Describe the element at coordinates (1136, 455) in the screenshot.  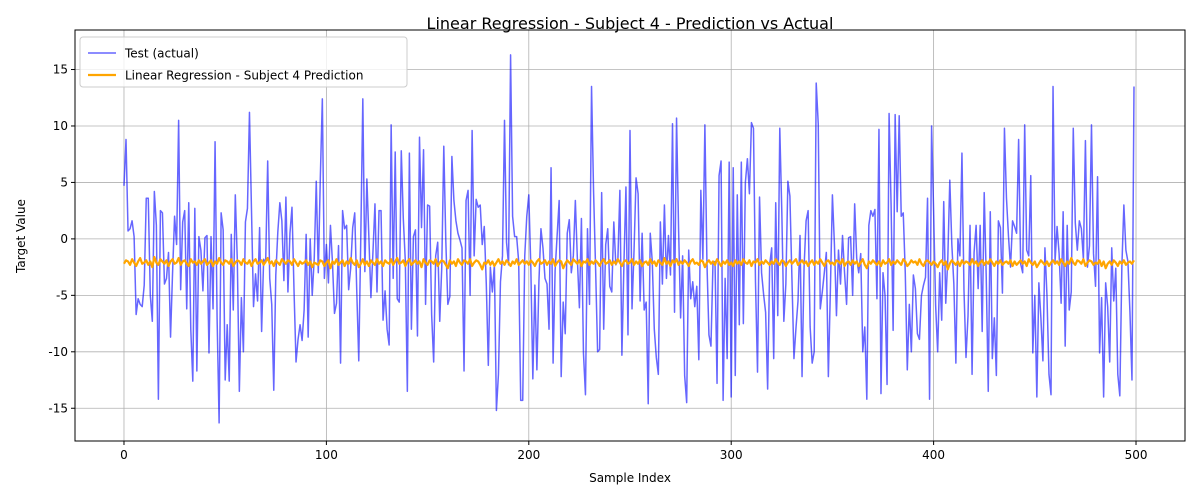
I see `x-tick-label: 500` at that location.